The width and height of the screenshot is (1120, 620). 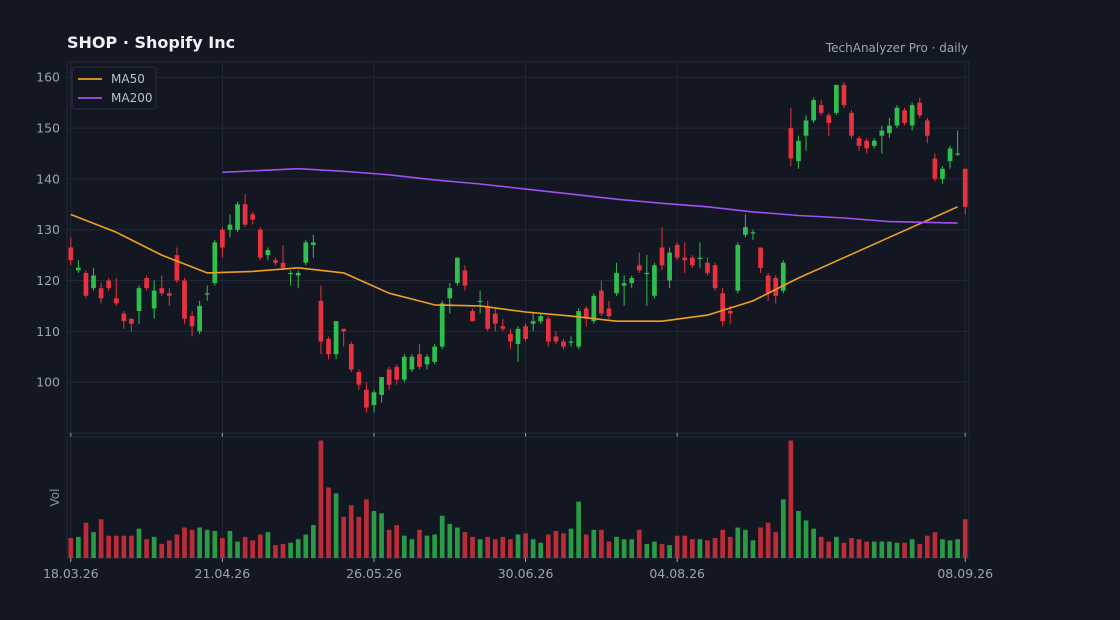 What do you see at coordinates (48, 229) in the screenshot?
I see `price-tick-label: 130` at bounding box center [48, 229].